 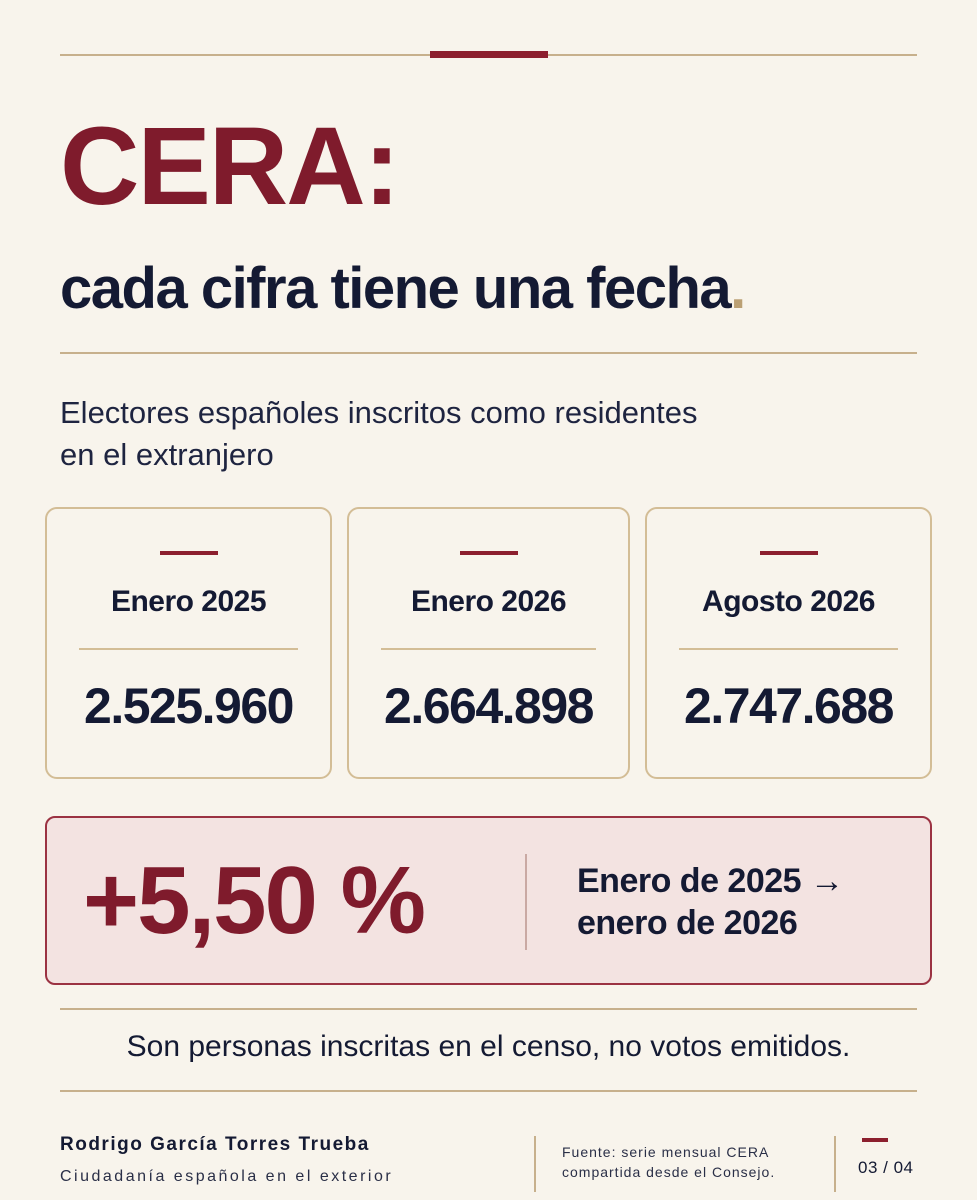 What do you see at coordinates (666, 1152) in the screenshot?
I see `source-line-1: Fuente: serie mensual CERA` at bounding box center [666, 1152].